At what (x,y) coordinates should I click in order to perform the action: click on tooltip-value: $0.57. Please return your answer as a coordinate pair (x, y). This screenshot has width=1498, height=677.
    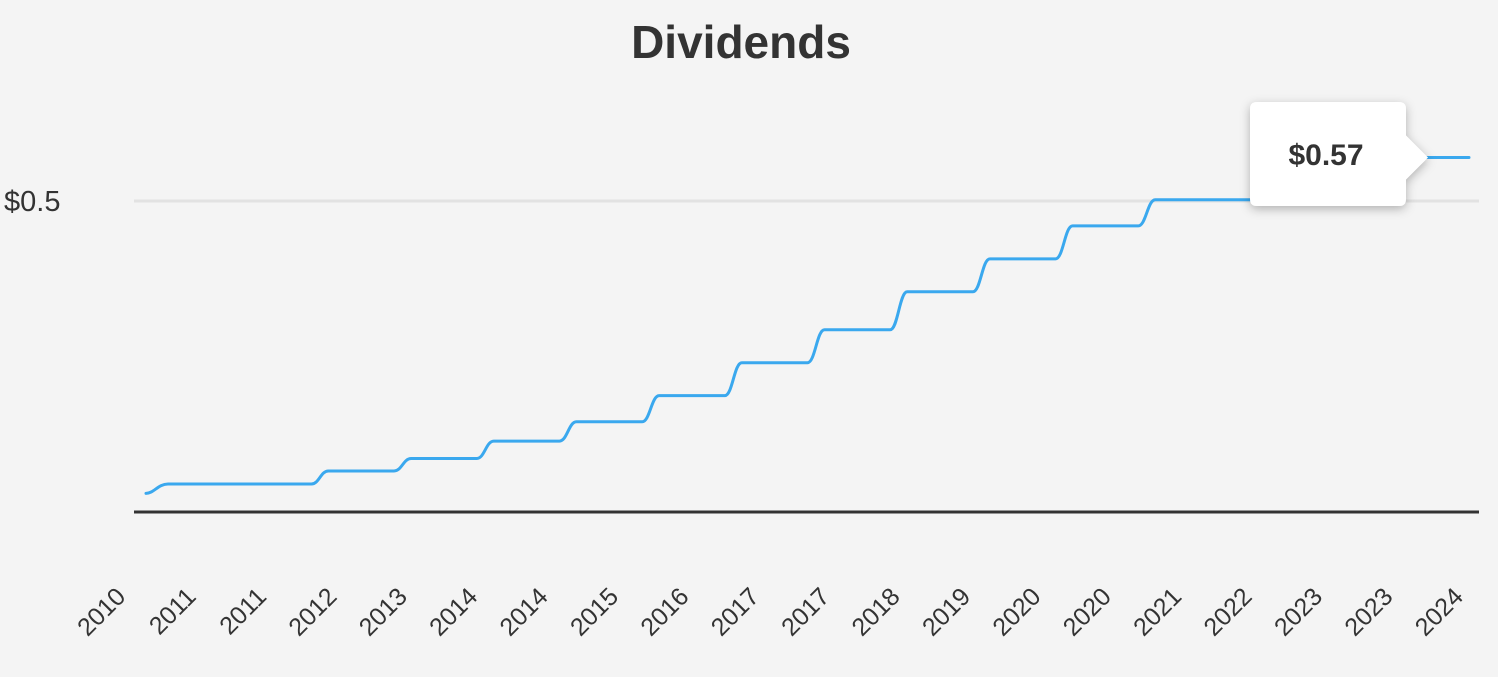
    Looking at the image, I should click on (1325, 155).